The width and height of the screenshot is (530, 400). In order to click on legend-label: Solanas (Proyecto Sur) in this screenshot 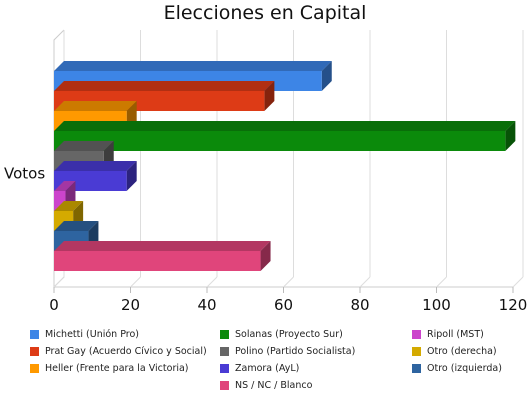, I will do `click(289, 334)`.